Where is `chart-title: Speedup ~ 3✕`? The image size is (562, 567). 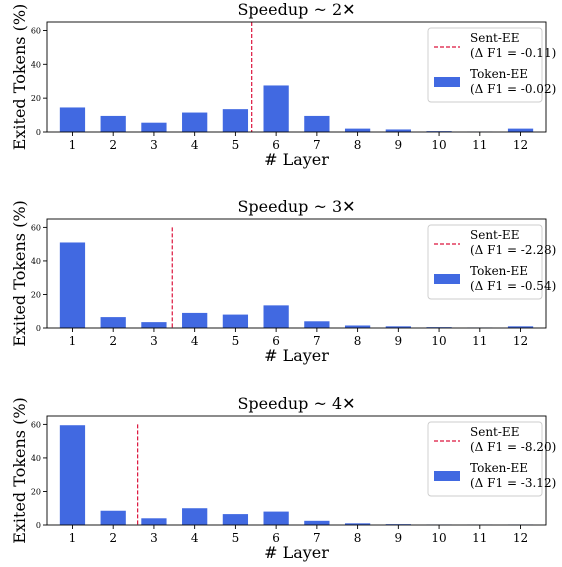 chart-title: Speedup ~ 3✕ is located at coordinates (296, 206).